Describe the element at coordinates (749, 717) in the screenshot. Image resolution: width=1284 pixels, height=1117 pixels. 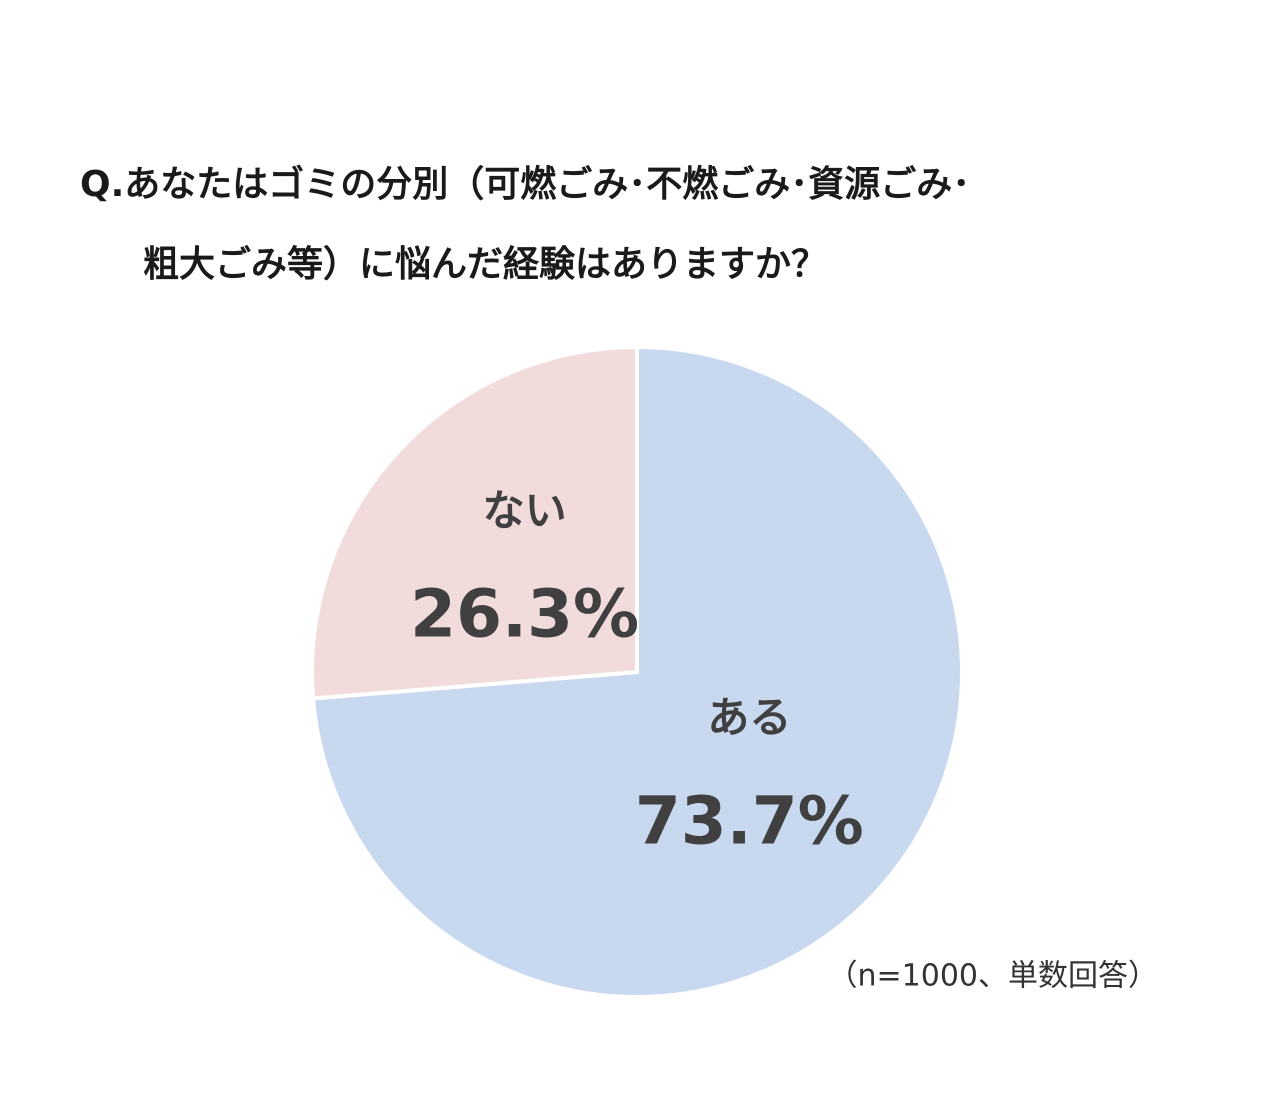
I see `slice-label: ある` at that location.